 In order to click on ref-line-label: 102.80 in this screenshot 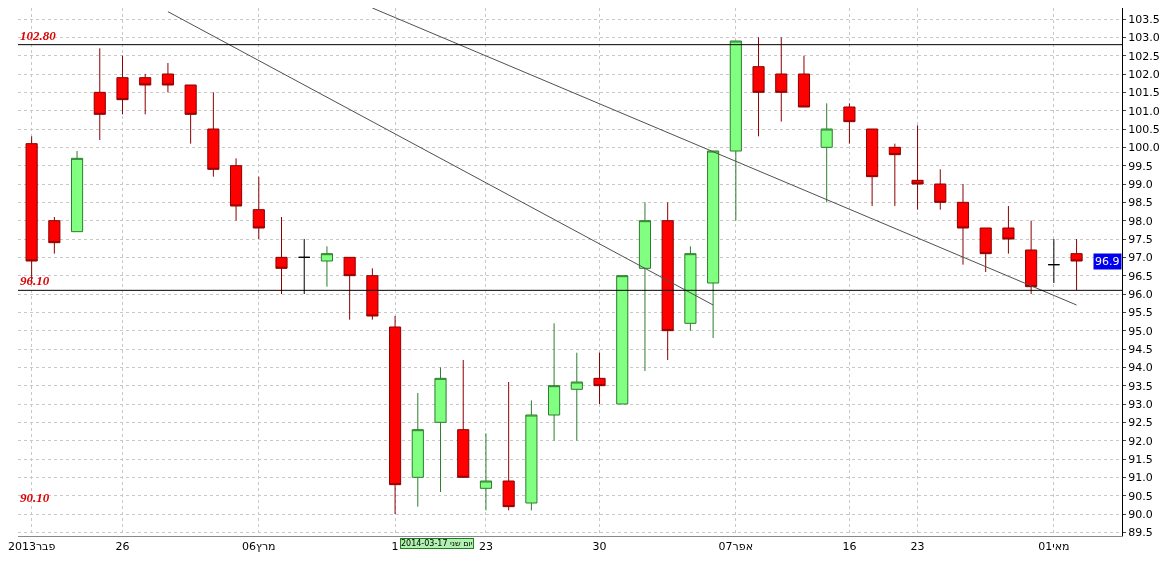, I will do `click(38, 35)`.